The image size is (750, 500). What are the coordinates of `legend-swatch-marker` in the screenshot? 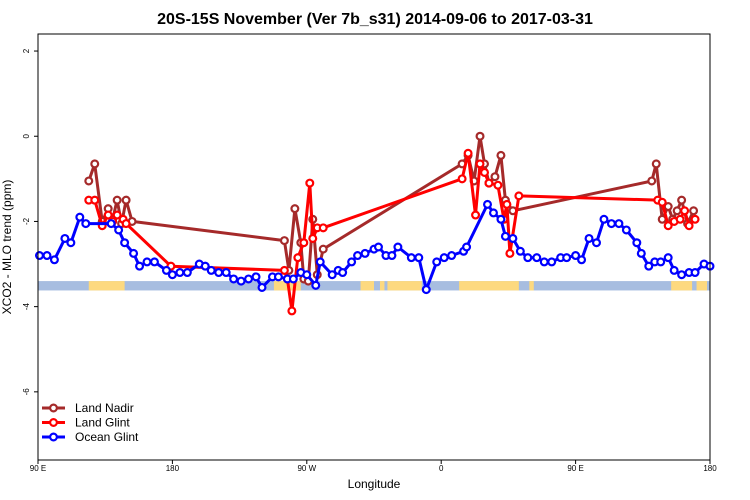 It's located at (53, 437).